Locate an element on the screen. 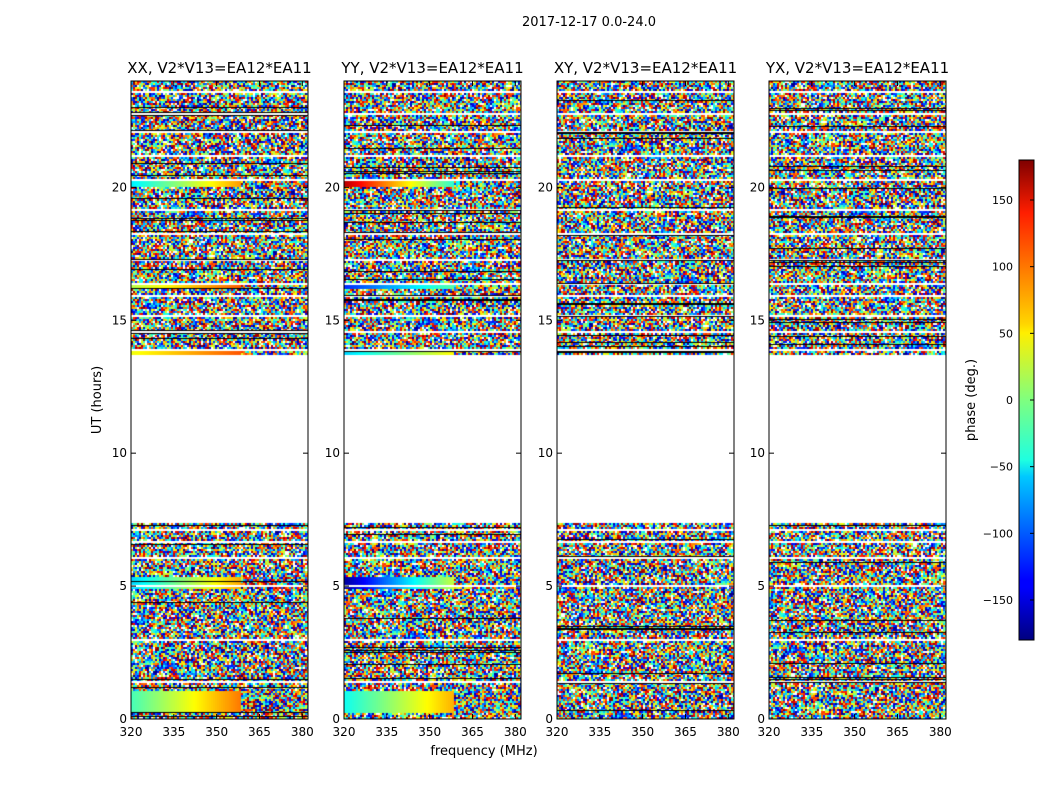 The height and width of the screenshot is (800, 1050). figure-suptitle: 2017-12-17 0.0-24.0 is located at coordinates (589, 22).